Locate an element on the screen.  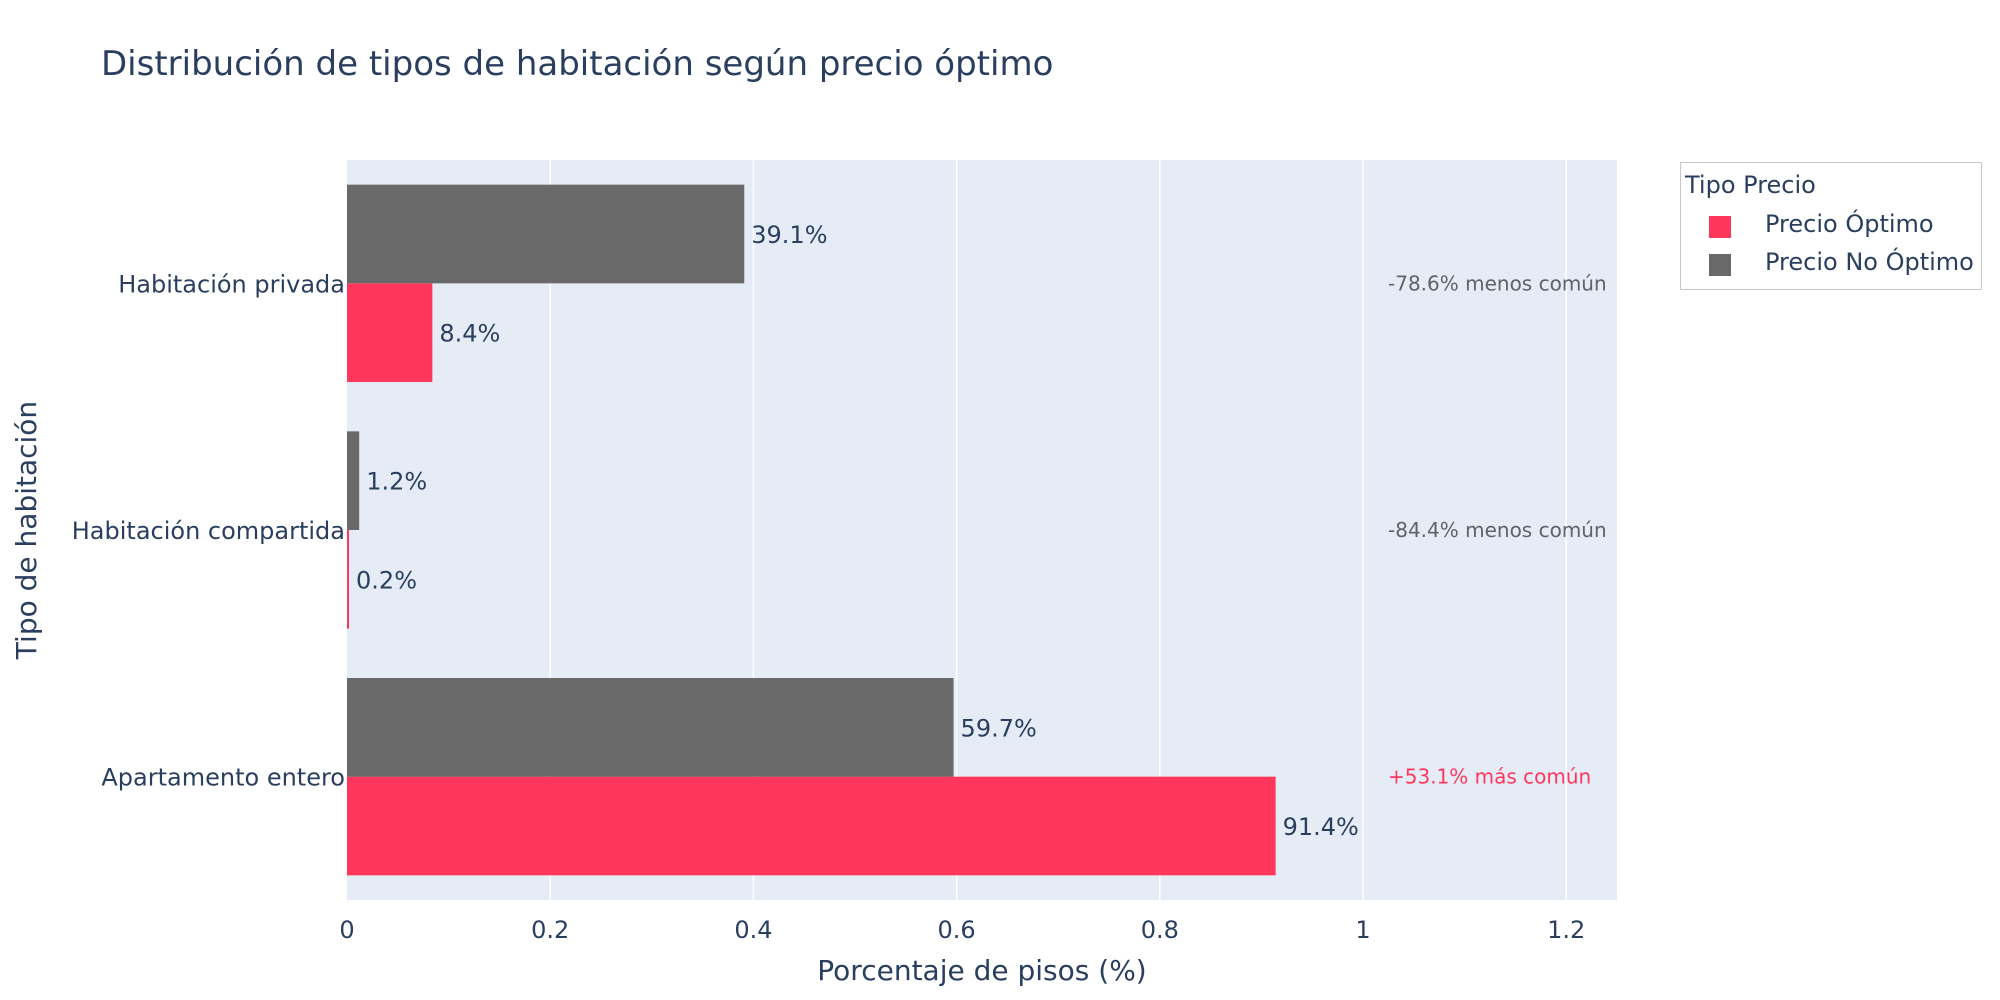
bar-precio-optimo-habitacion-compartida is located at coordinates (348, 579).